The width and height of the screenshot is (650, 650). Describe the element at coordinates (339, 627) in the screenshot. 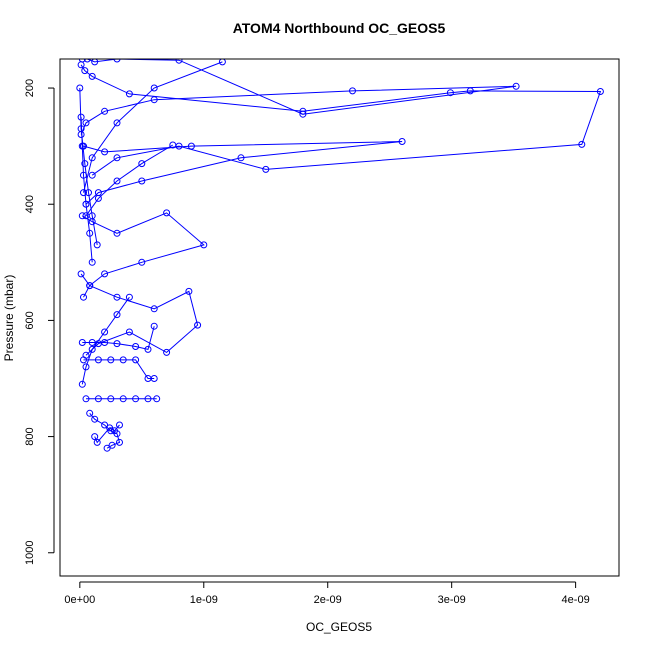

I see `x-axis-label: OC_GEOS5` at that location.